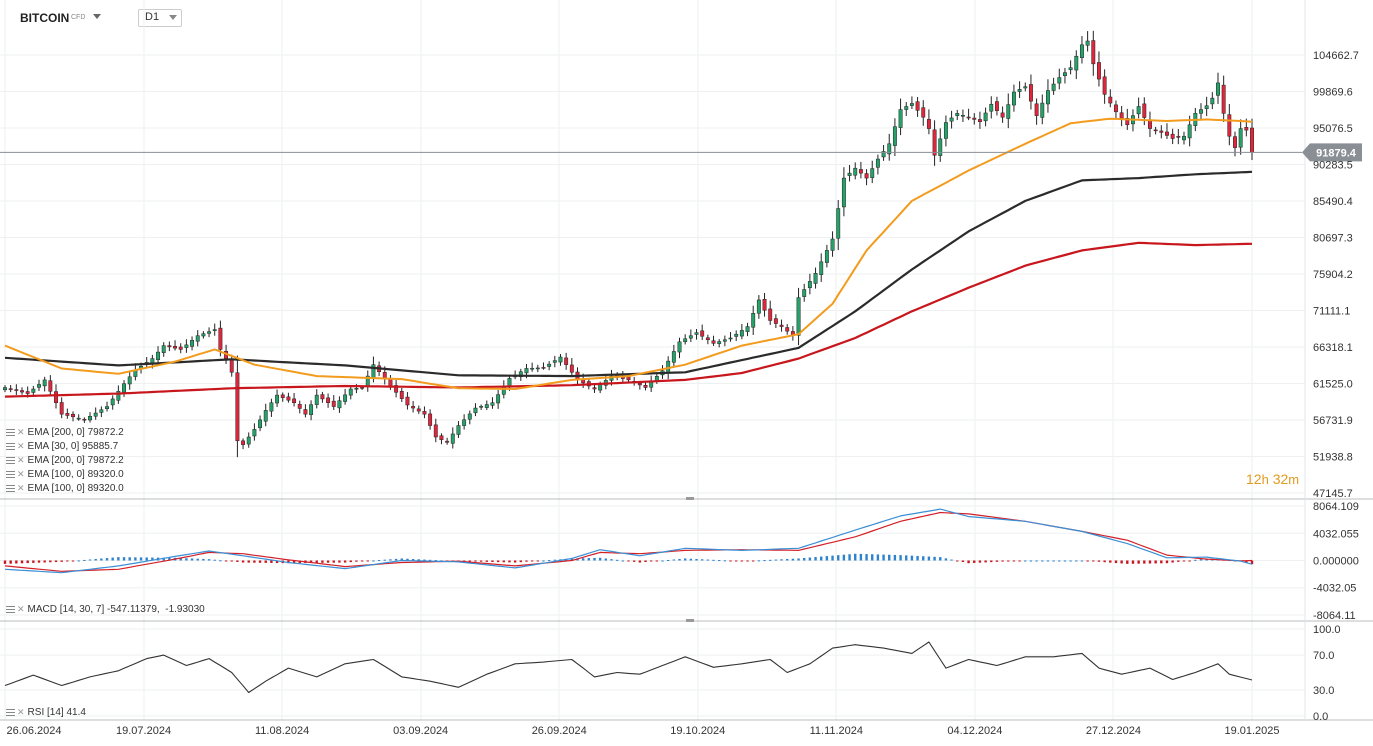  I want to click on legend-rsi: ✕ RSI [14] 41.4, so click(46, 712).